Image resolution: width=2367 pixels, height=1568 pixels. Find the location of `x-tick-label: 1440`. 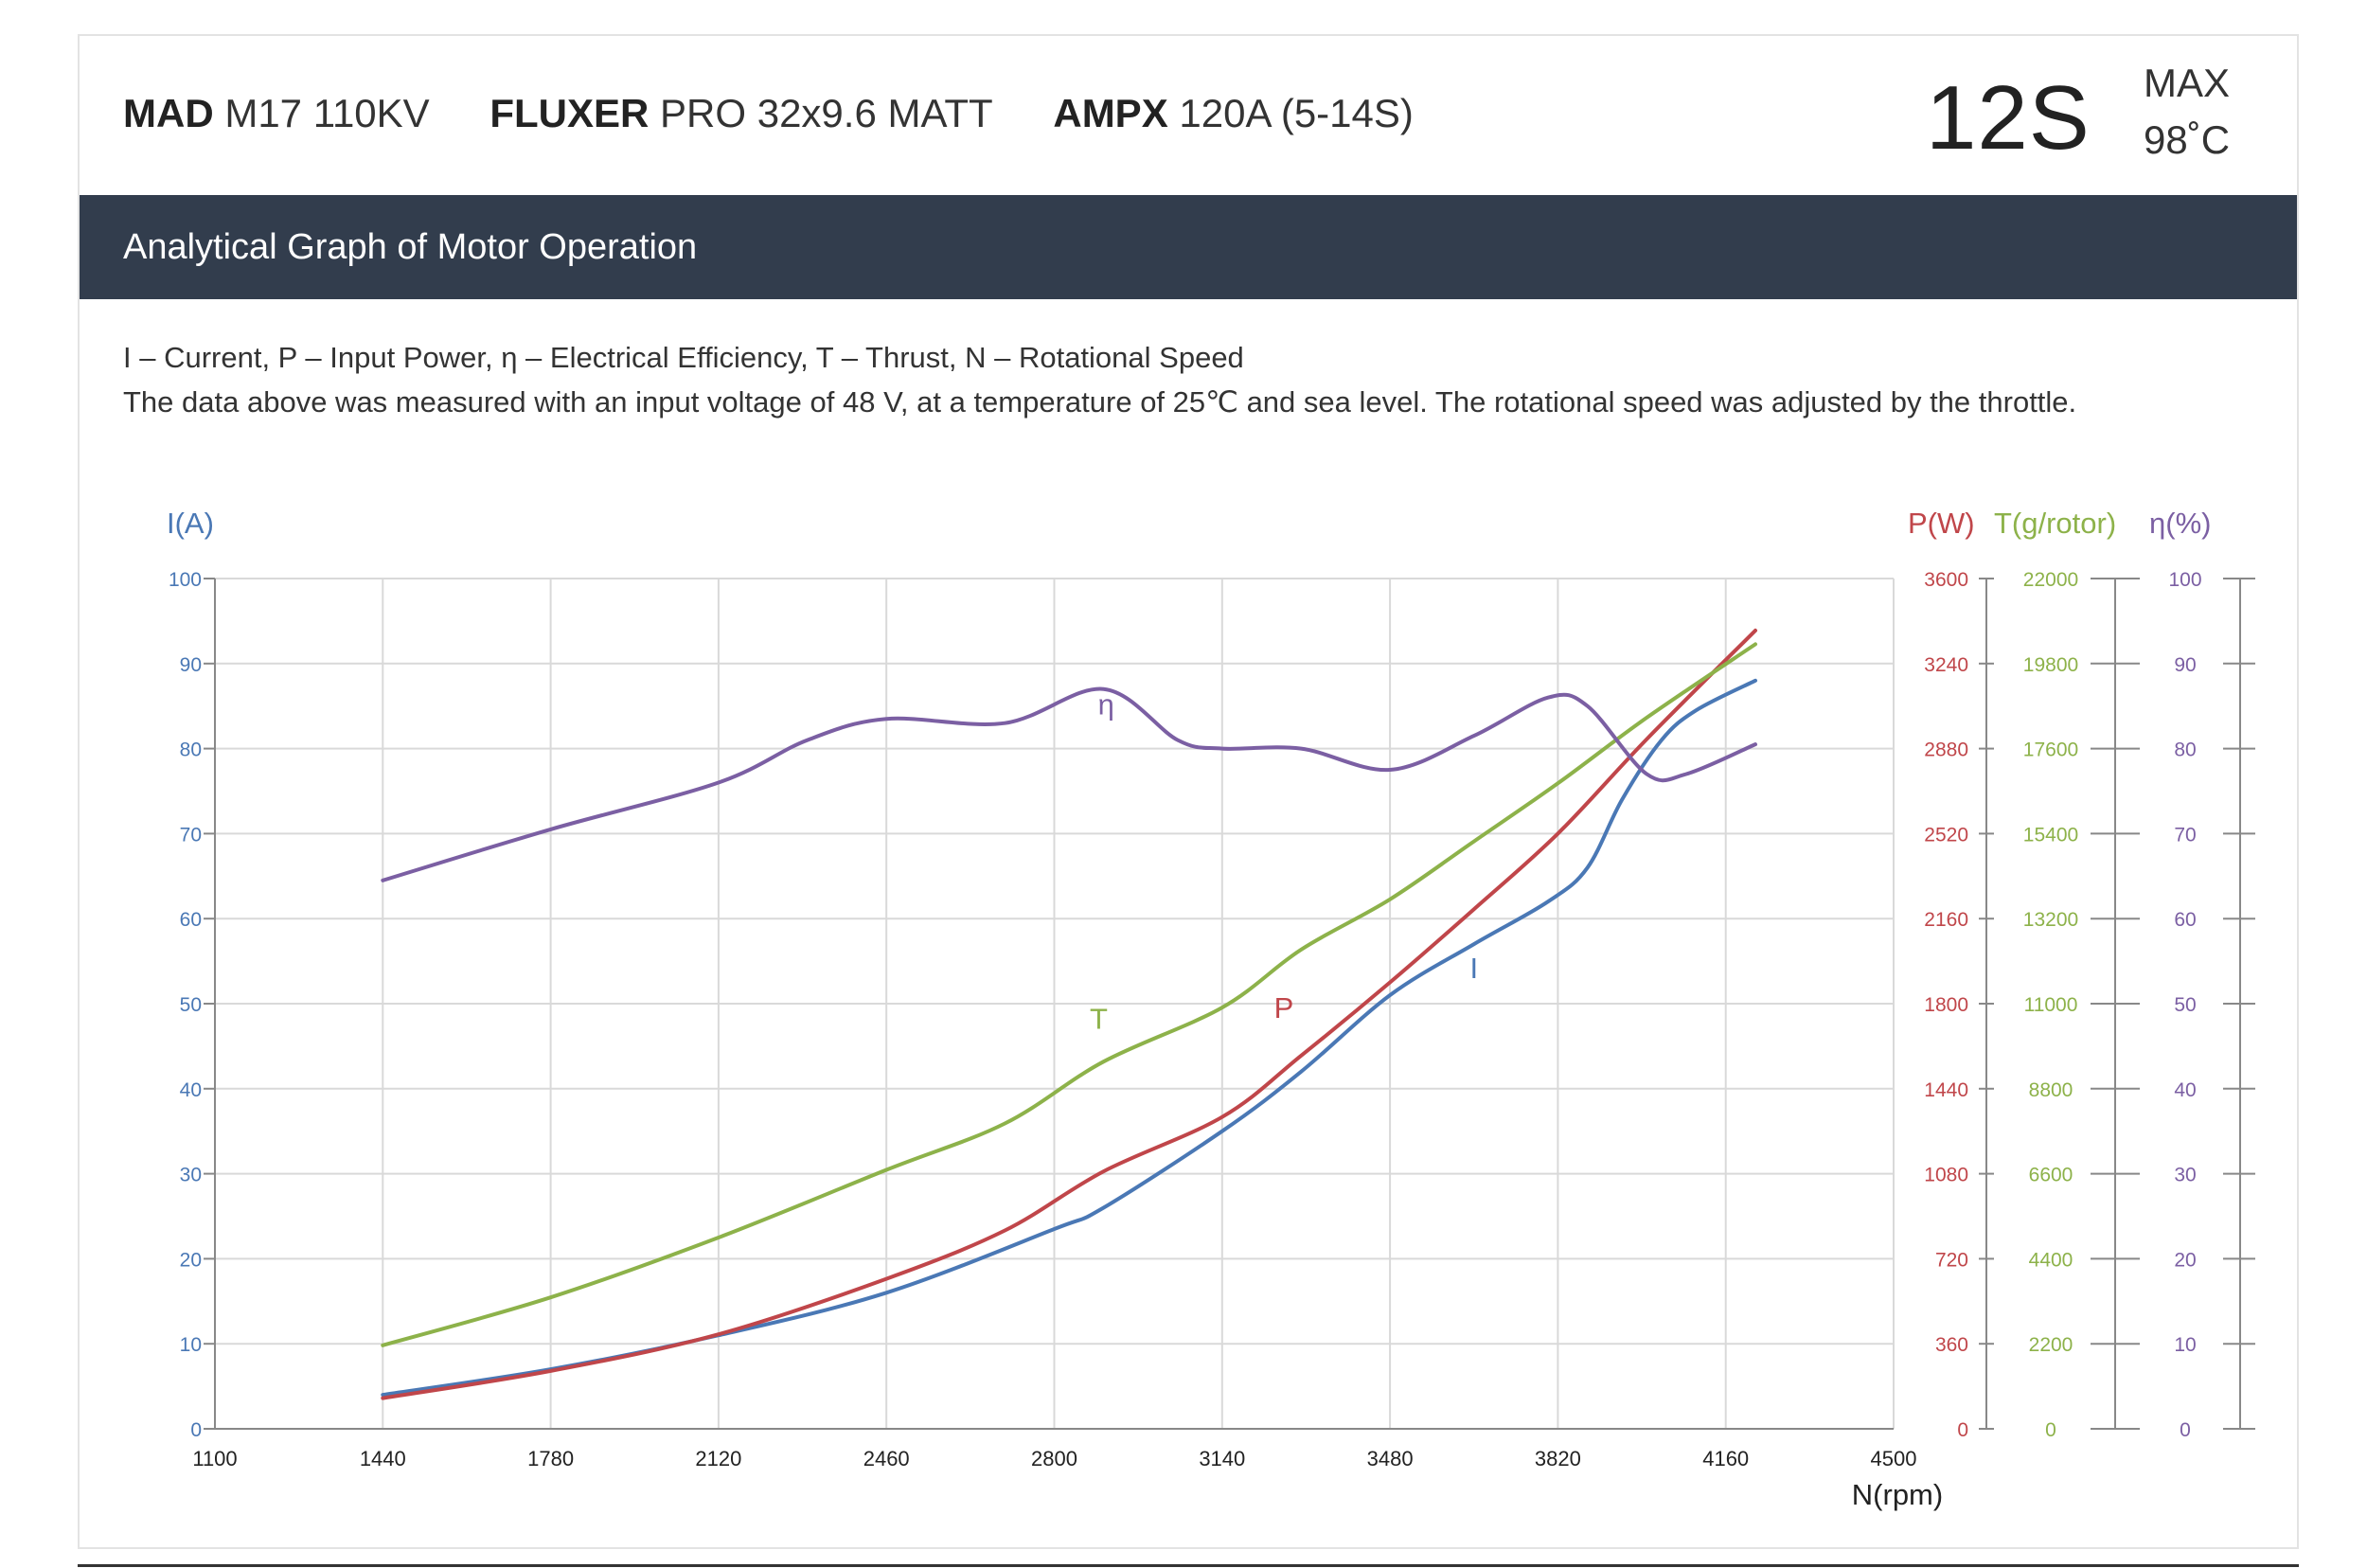

x-tick-label: 1440 is located at coordinates (383, 1458).